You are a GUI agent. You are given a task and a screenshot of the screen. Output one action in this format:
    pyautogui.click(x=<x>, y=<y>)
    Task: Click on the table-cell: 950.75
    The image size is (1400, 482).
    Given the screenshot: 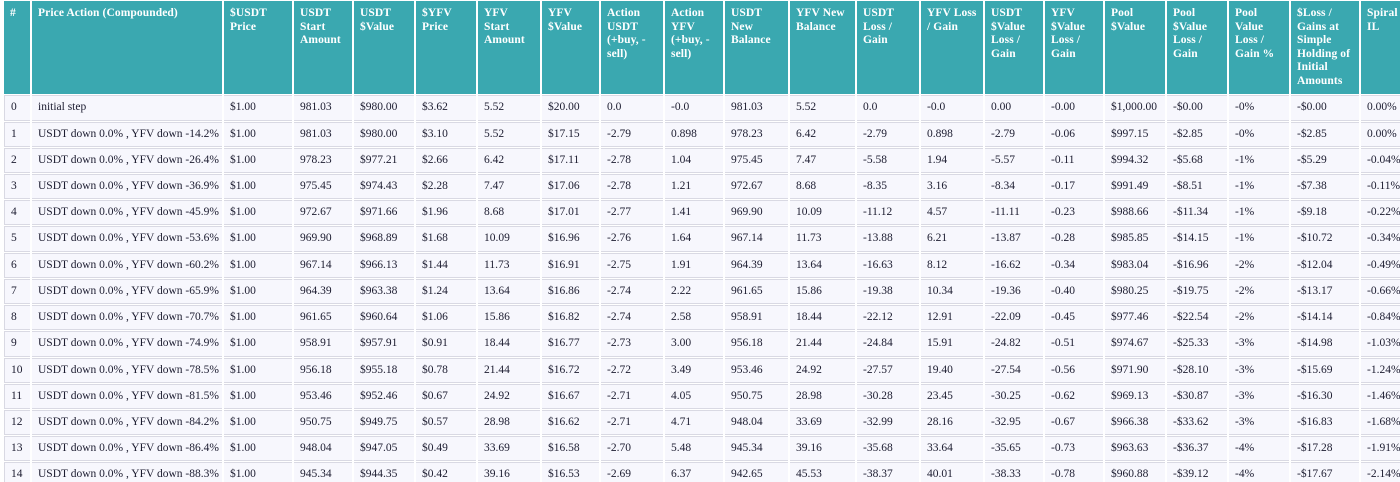 What is the action you would take?
    pyautogui.click(x=323, y=423)
    